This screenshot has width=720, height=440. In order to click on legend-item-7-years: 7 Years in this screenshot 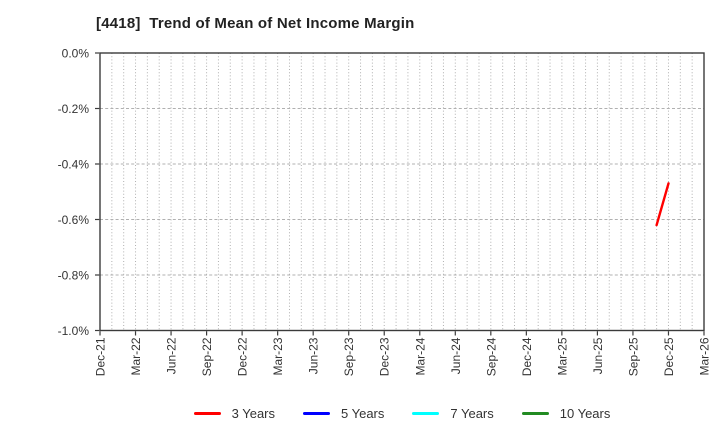, I will do `click(453, 413)`.